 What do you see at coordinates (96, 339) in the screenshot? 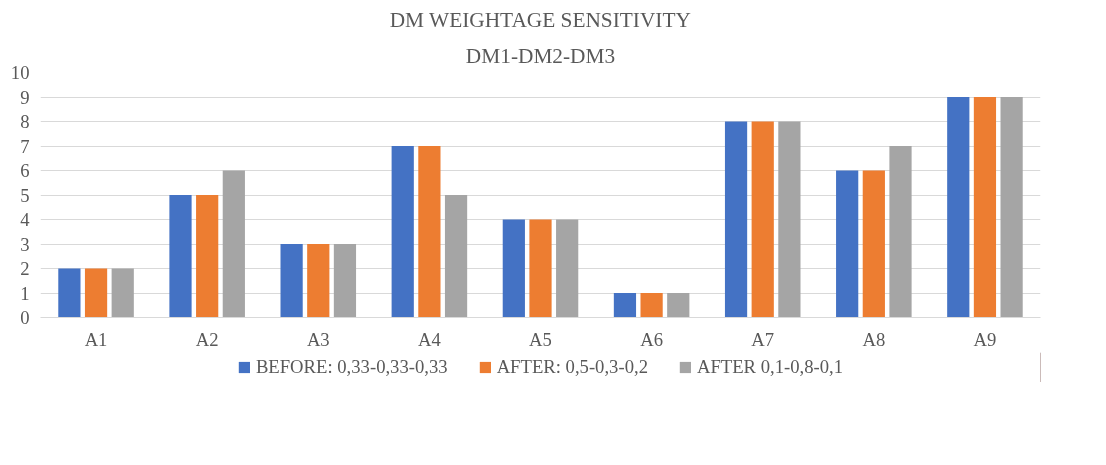
I see `x-tick-label: A1` at bounding box center [96, 339].